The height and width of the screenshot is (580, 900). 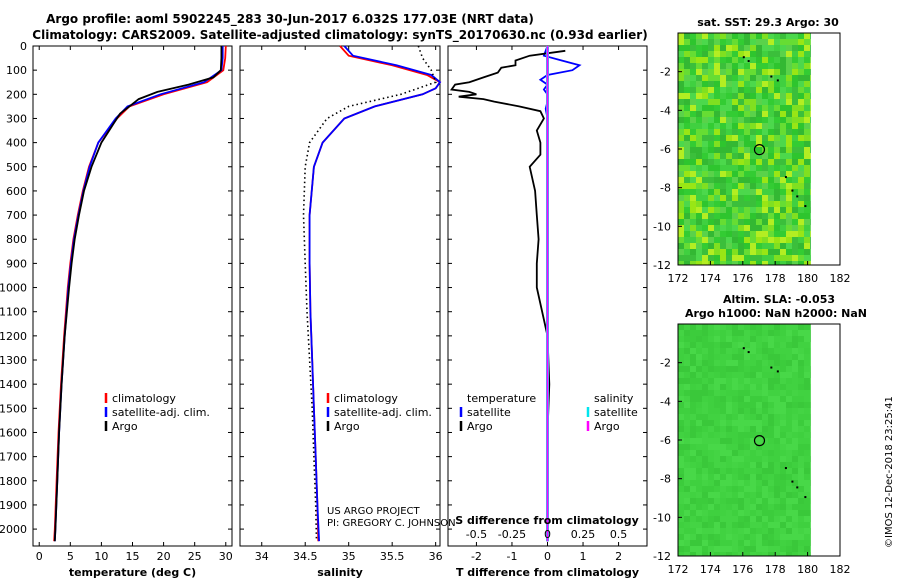 What do you see at coordinates (13, 457) in the screenshot?
I see `y-tick-label: 1700` at bounding box center [13, 457].